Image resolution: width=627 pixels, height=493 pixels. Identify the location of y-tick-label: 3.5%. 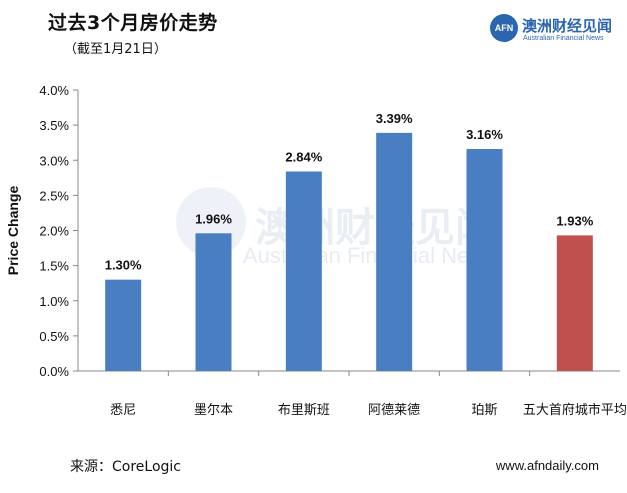
(54, 125).